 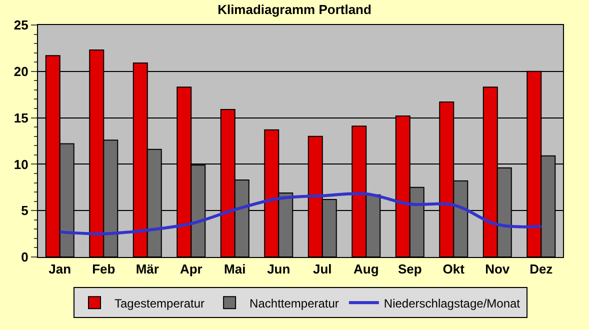 What do you see at coordinates (24, 210) in the screenshot?
I see `y-tick-label: 5` at bounding box center [24, 210].